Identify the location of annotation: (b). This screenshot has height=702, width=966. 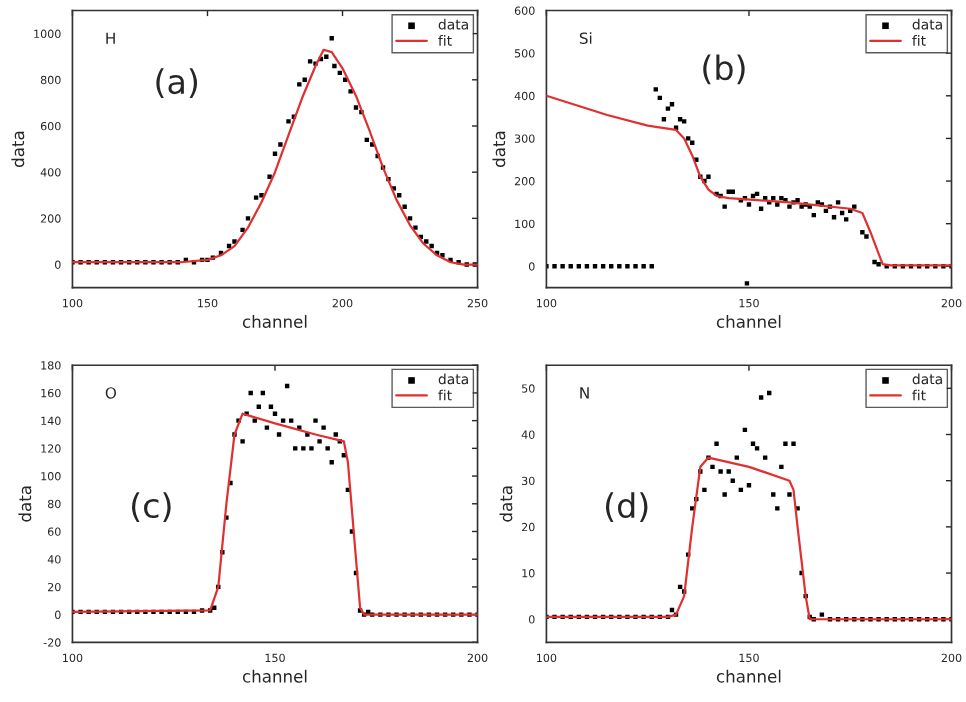
(724, 69).